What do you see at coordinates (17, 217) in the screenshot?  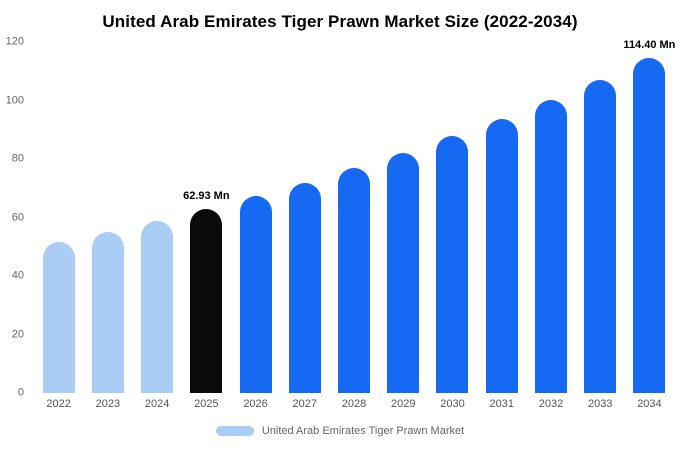 I see `y-tick-label: 60` at bounding box center [17, 217].